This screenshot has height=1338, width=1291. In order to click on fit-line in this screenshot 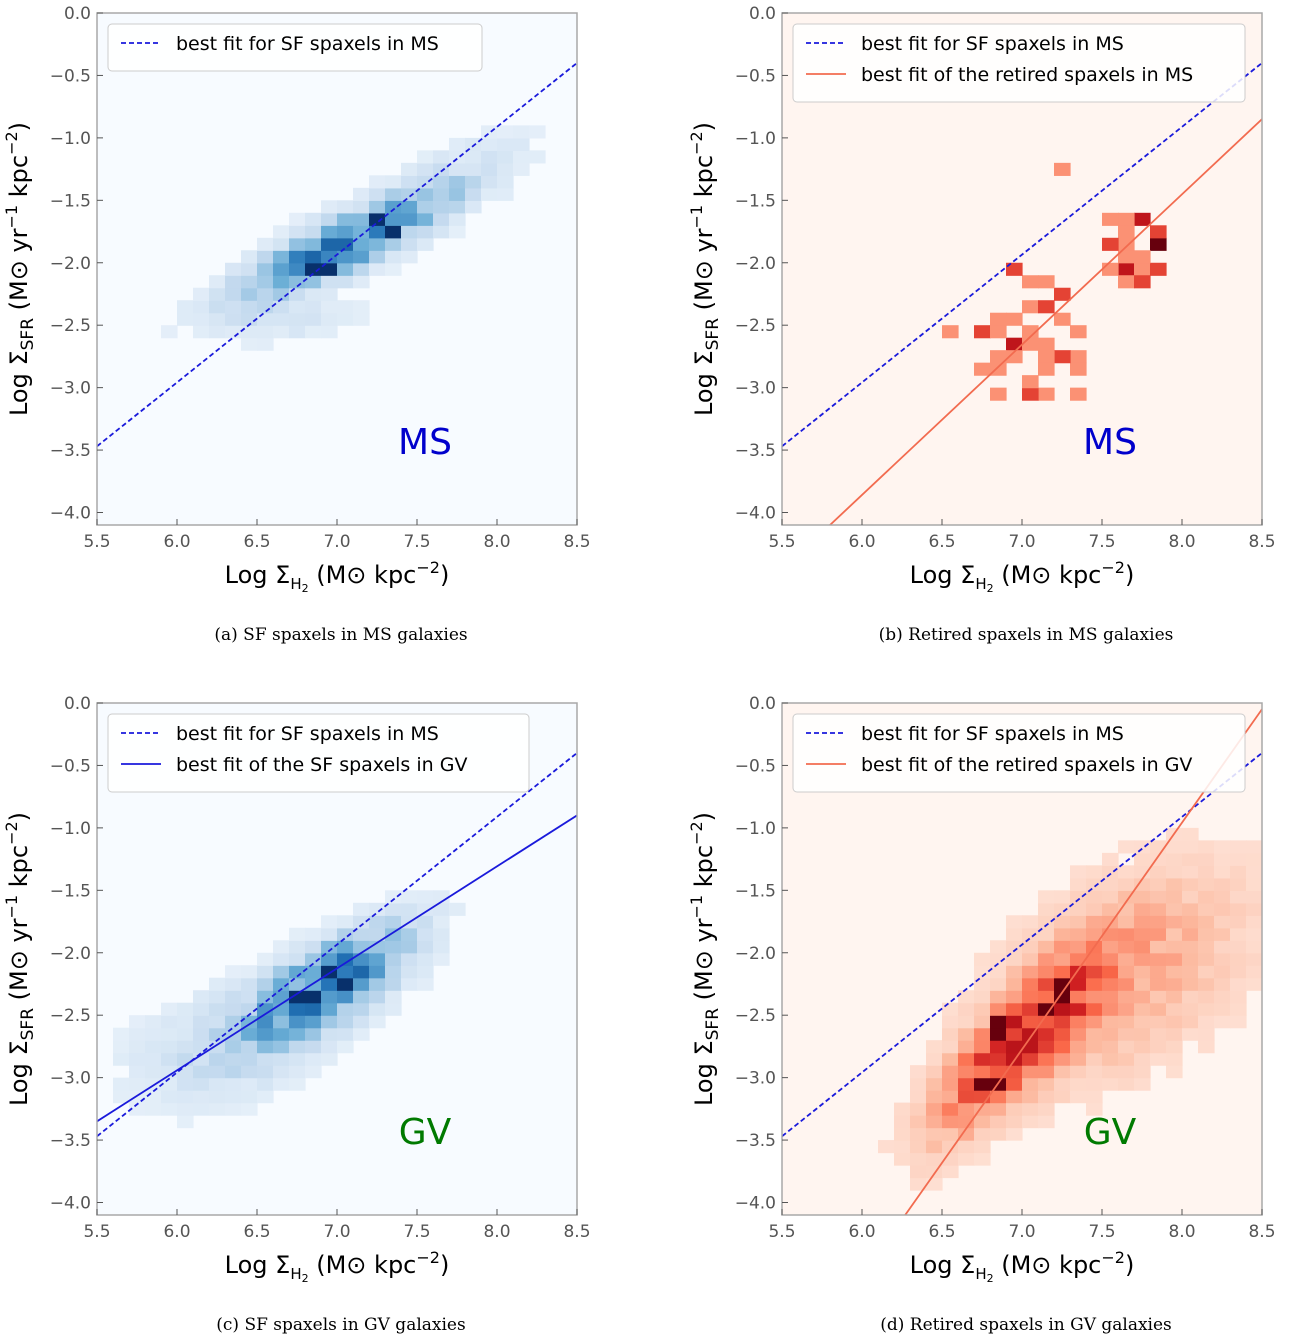, I will do `click(1083, 961)`.